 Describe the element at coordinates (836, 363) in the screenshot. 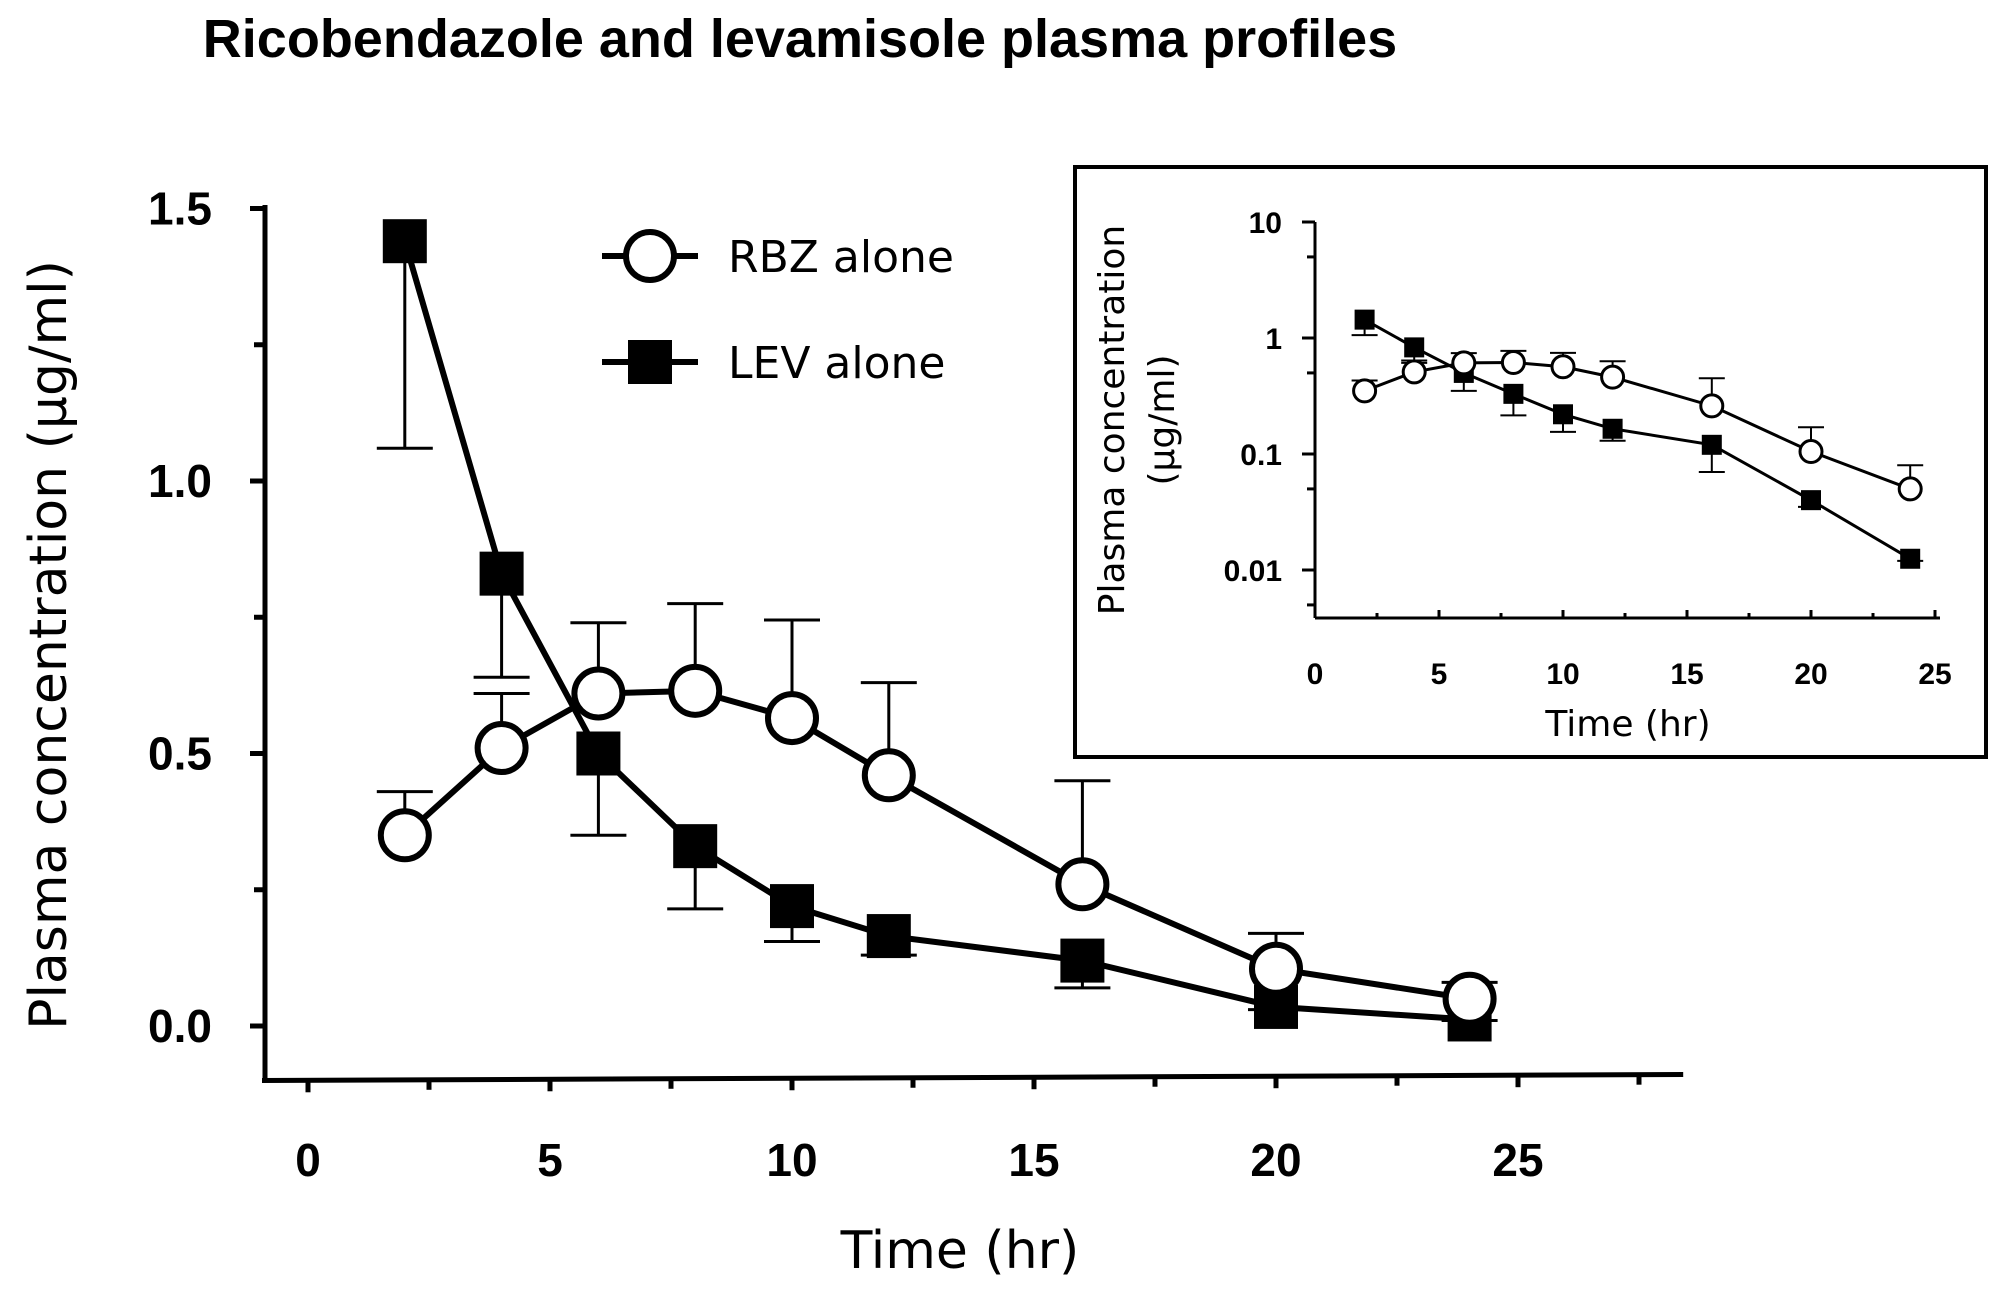

I see `legend-lev-label: LEV alone` at that location.